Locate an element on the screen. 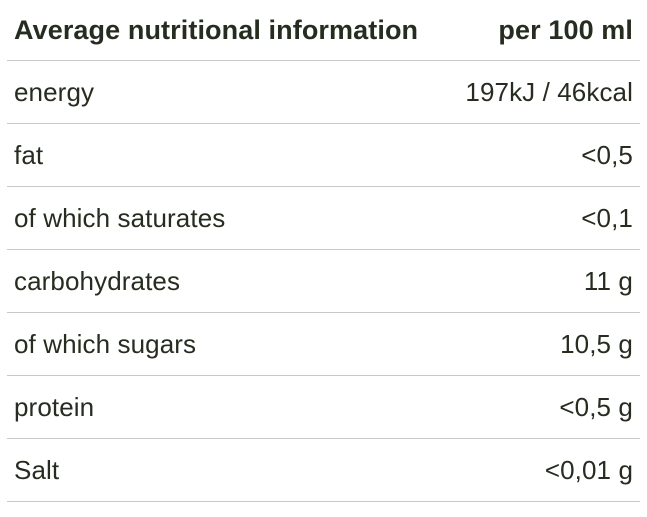 This screenshot has width=647, height=517. row-label: fat is located at coordinates (29, 154).